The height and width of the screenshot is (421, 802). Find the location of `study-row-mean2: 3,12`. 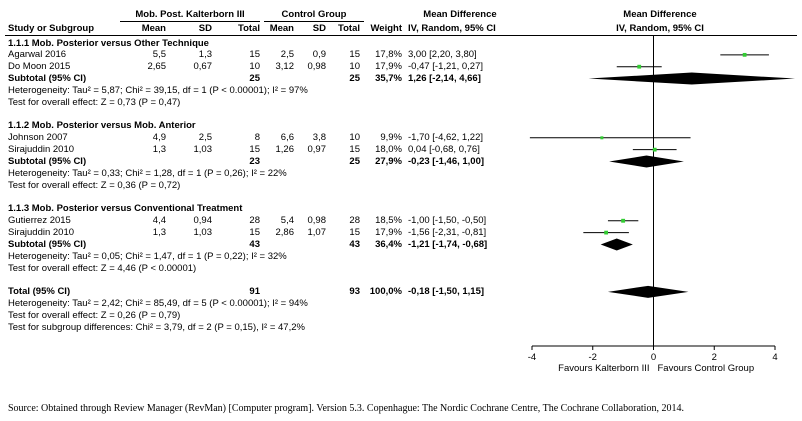

study-row-mean2: 3,12 is located at coordinates (285, 67).